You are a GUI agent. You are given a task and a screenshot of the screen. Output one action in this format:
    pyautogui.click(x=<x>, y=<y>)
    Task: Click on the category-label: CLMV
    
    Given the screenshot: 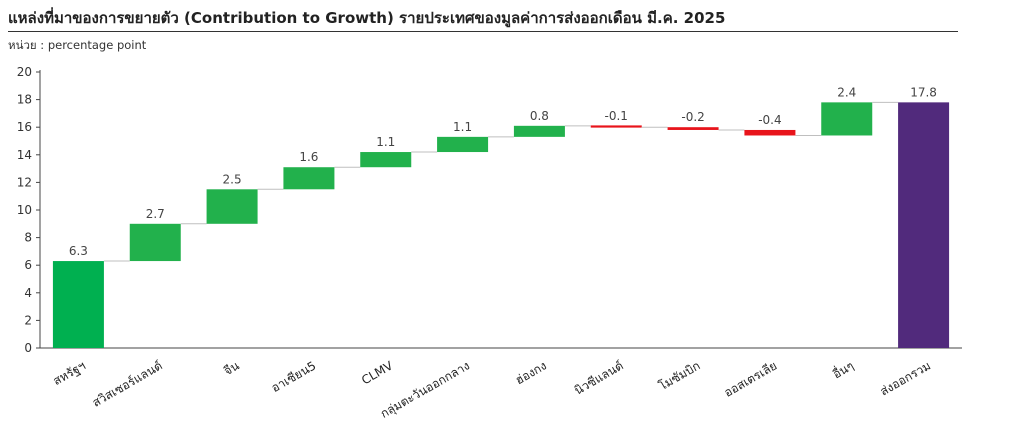 What is the action you would take?
    pyautogui.click(x=377, y=372)
    